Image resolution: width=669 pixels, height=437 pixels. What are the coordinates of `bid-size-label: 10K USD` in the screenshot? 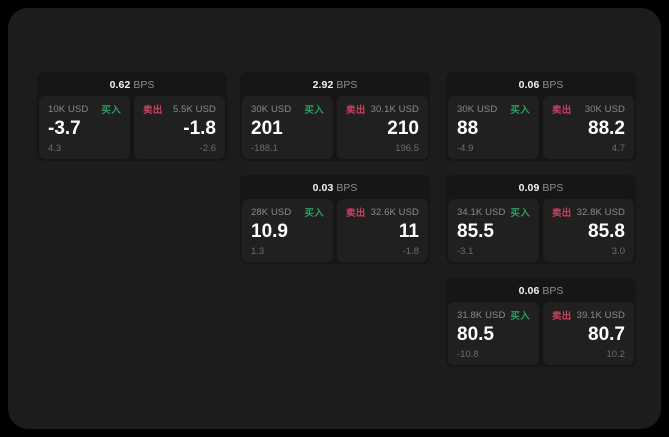 It's located at (68, 109).